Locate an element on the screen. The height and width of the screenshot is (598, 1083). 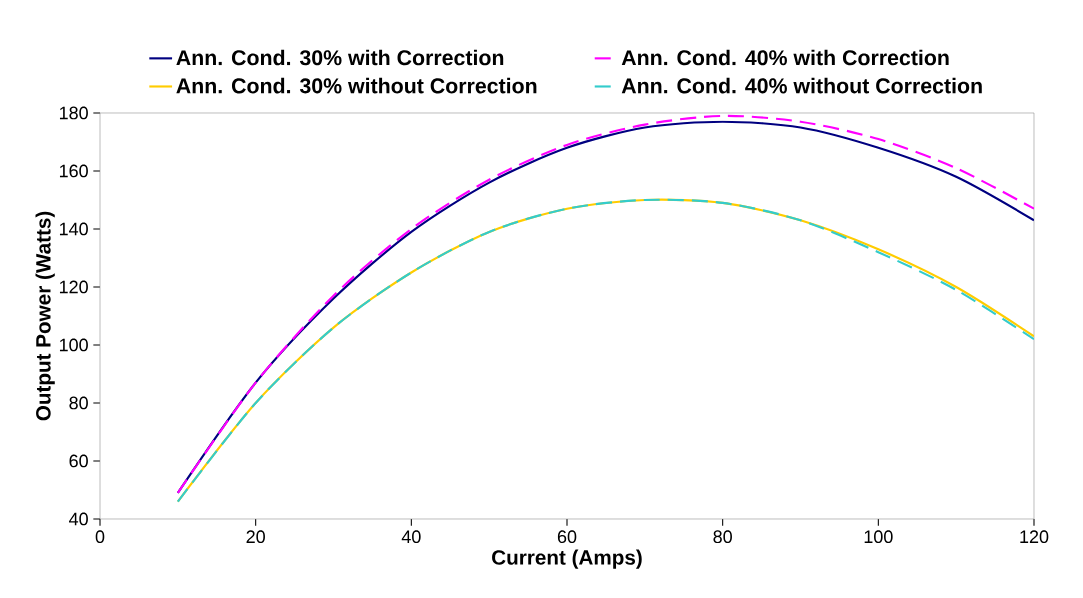
y-tick-label: 60 is located at coordinates (78, 461).